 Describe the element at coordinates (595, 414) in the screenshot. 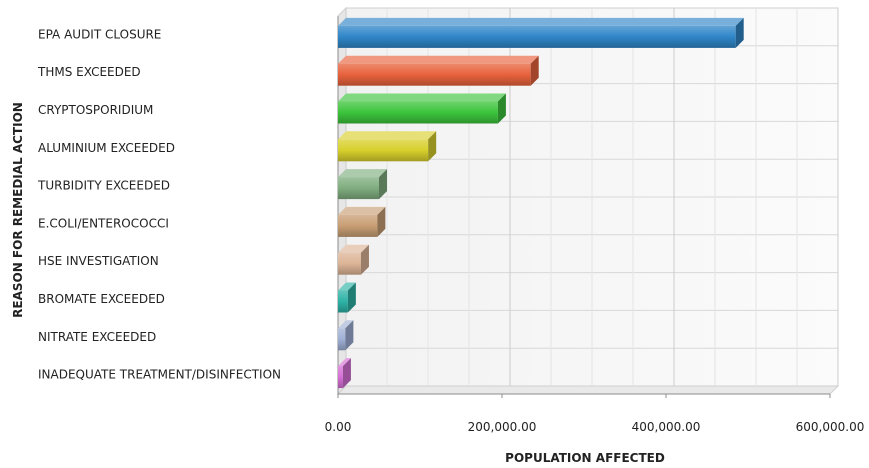

I see `x-tick-labels: 0.00 200,000.00 400,000.00 600,000.00` at that location.